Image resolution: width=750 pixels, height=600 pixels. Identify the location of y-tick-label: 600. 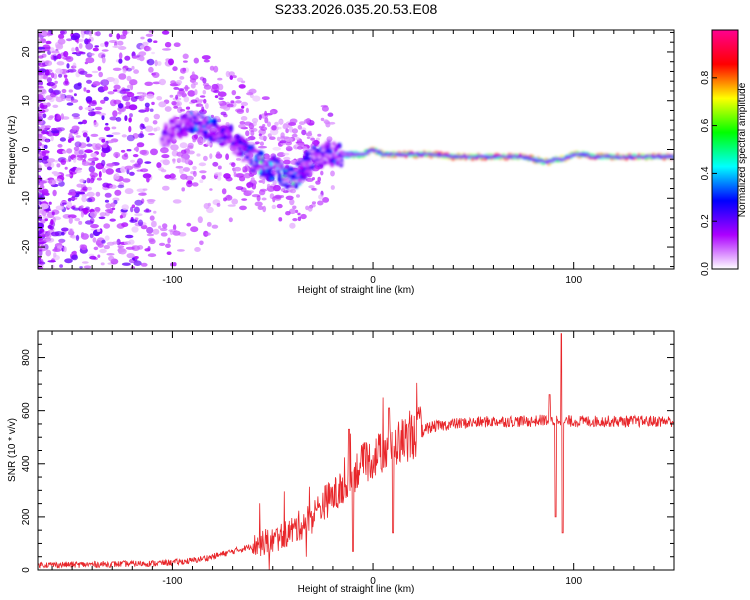
(26, 410).